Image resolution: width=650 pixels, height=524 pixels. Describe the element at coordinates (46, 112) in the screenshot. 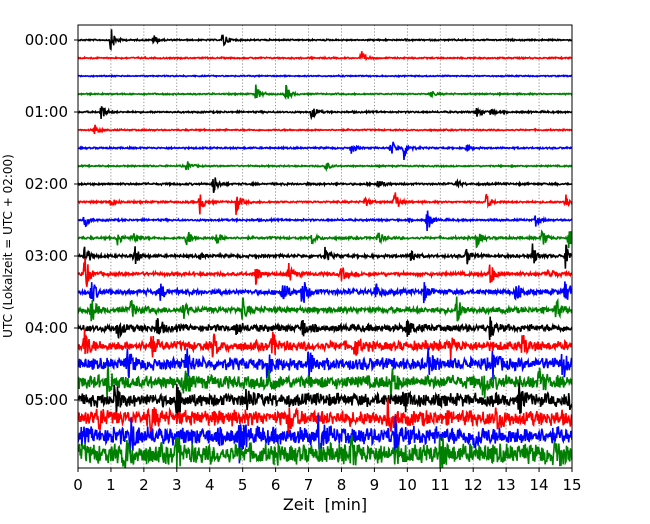

I see `y-tick-label: 01:00` at that location.